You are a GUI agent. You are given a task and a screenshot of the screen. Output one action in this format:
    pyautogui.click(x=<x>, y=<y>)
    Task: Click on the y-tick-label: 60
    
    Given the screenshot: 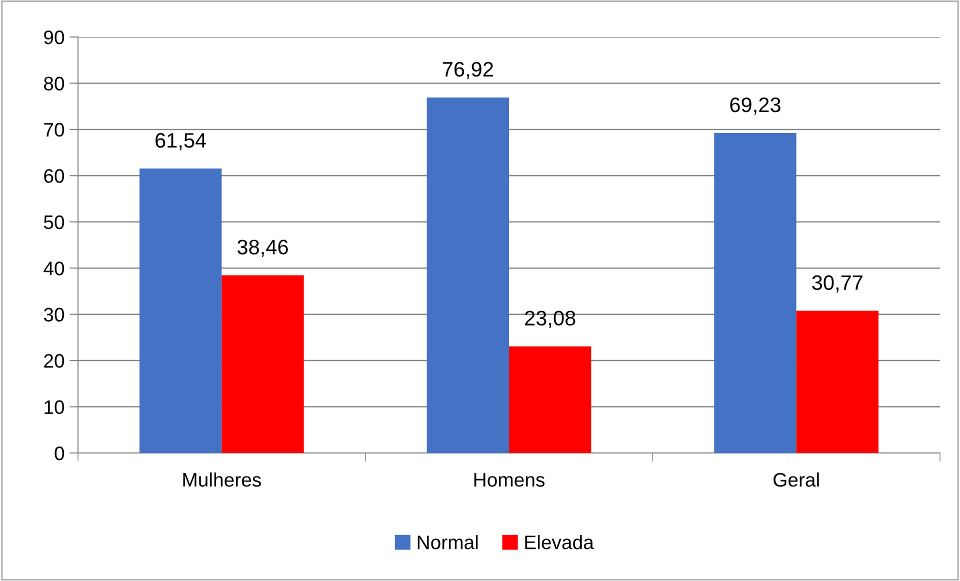 What is the action you would take?
    pyautogui.click(x=54, y=176)
    